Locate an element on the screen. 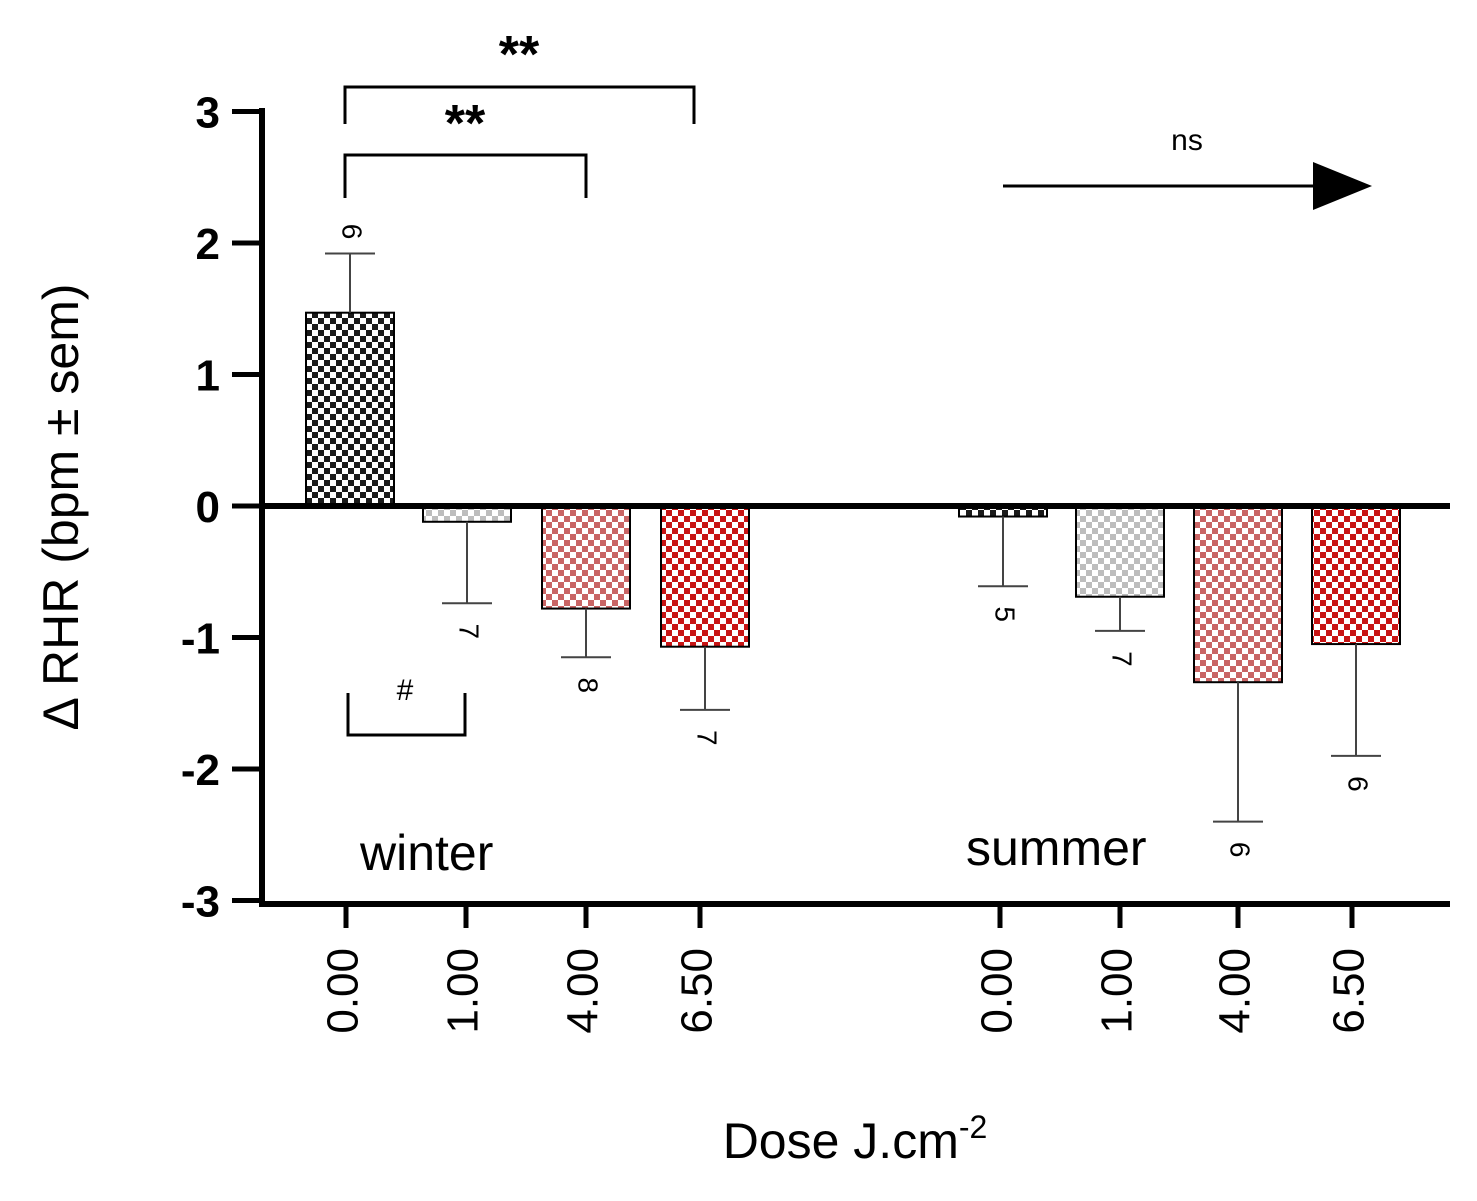  n-label-summer-6.50: 6 is located at coordinates (1358, 784).